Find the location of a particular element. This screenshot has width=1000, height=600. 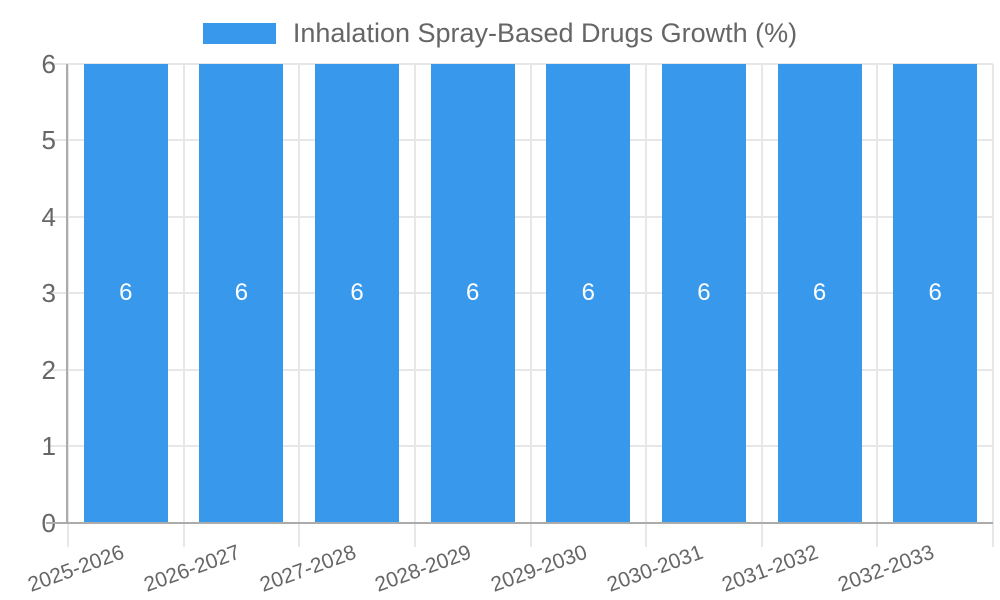

x-tick-label: 2027-2028 is located at coordinates (307, 568).